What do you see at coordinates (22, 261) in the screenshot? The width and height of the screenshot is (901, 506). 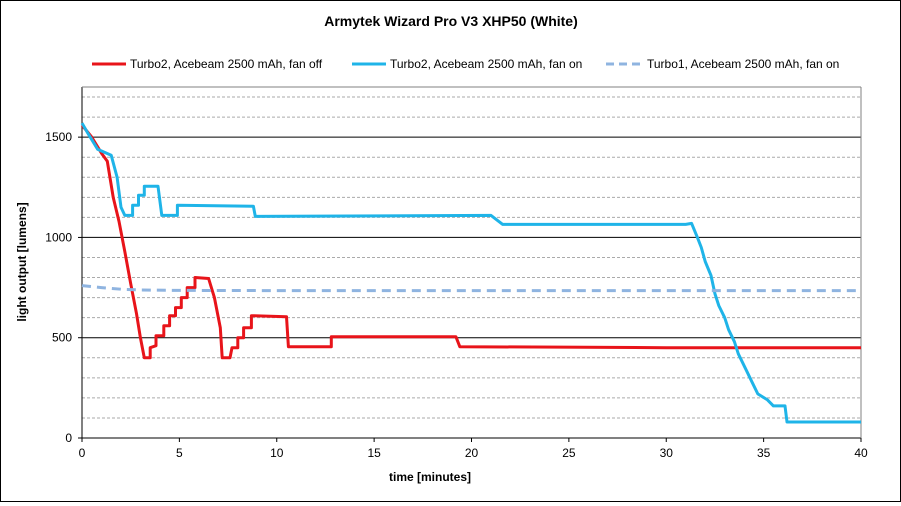 I see `y-axis-title: light output [lumens]` at bounding box center [22, 261].